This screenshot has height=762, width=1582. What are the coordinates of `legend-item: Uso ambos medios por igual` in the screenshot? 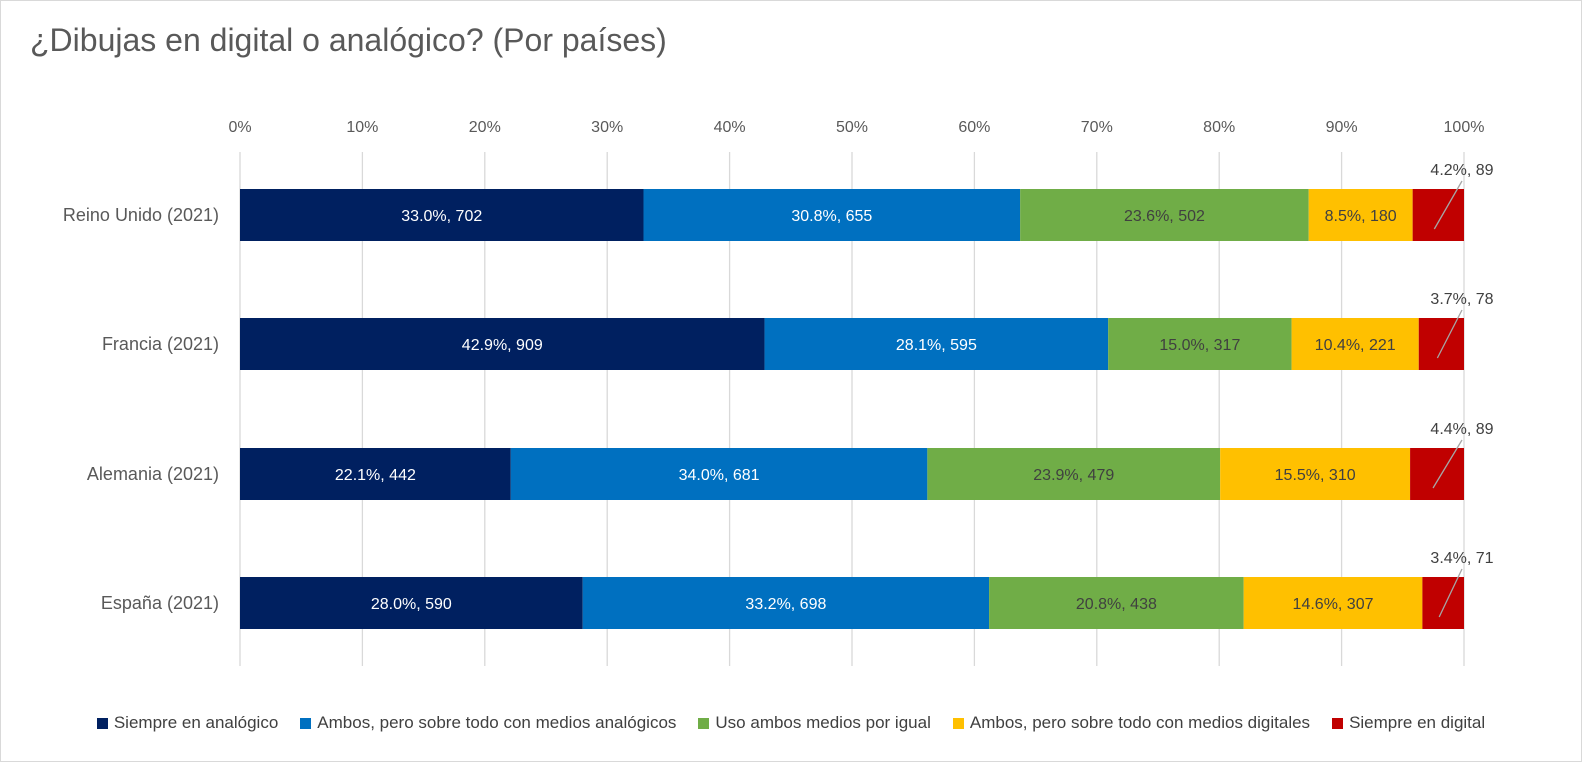 It's located at (814, 723).